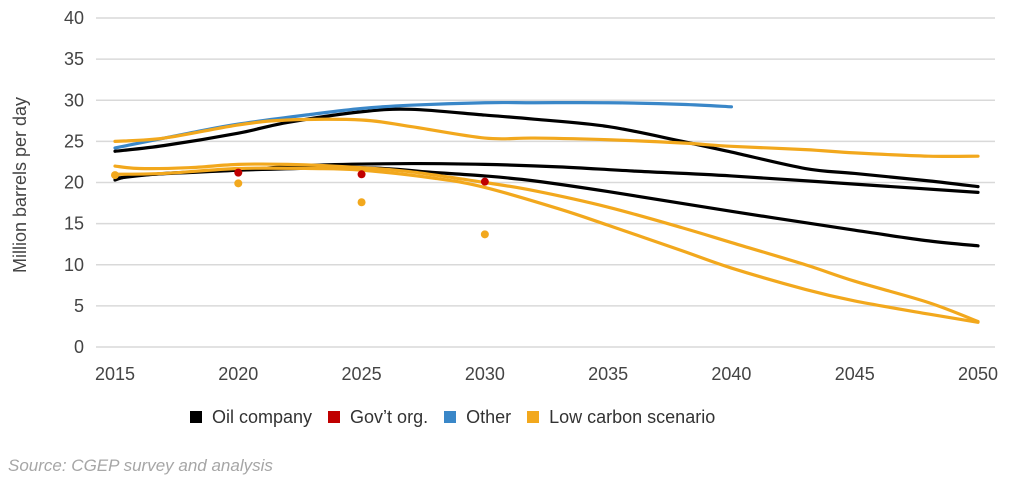  What do you see at coordinates (731, 374) in the screenshot?
I see `x-tick-label: 2040` at bounding box center [731, 374].